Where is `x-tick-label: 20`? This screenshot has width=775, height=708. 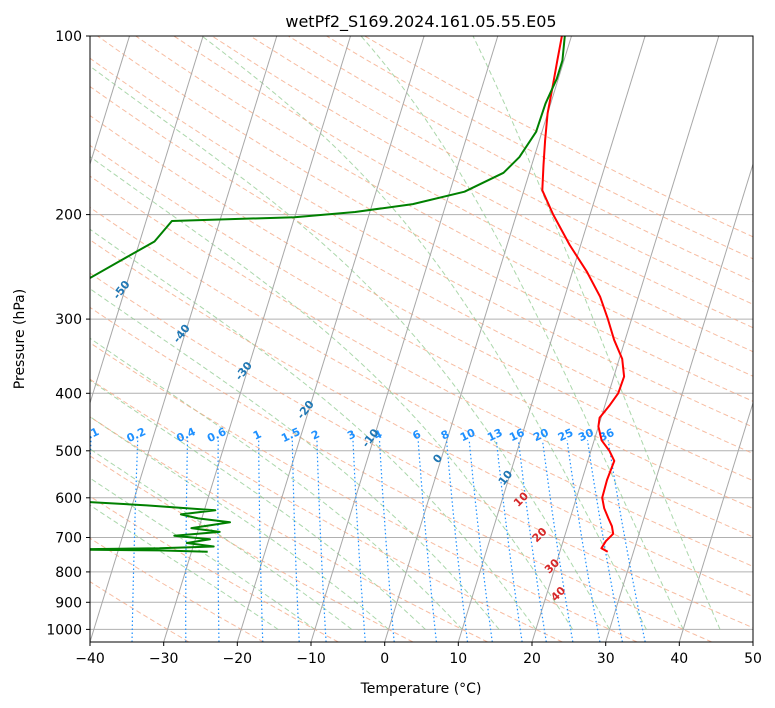
x-tick-label: 20 is located at coordinates (532, 659).